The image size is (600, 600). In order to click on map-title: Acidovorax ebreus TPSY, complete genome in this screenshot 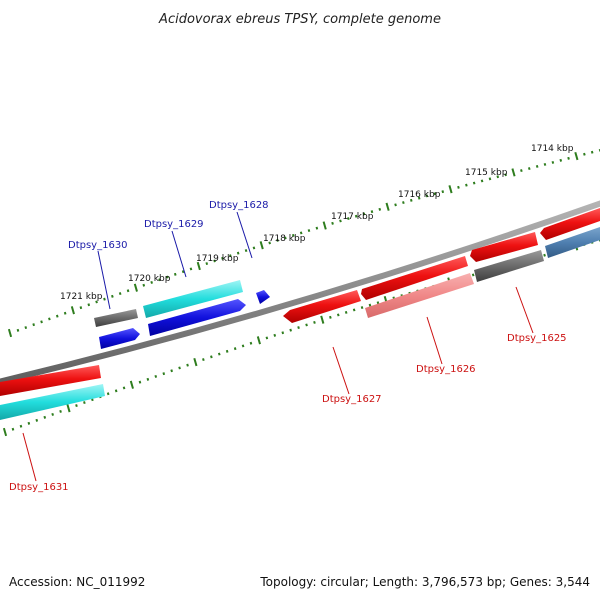, I will do `click(299, 19)`.